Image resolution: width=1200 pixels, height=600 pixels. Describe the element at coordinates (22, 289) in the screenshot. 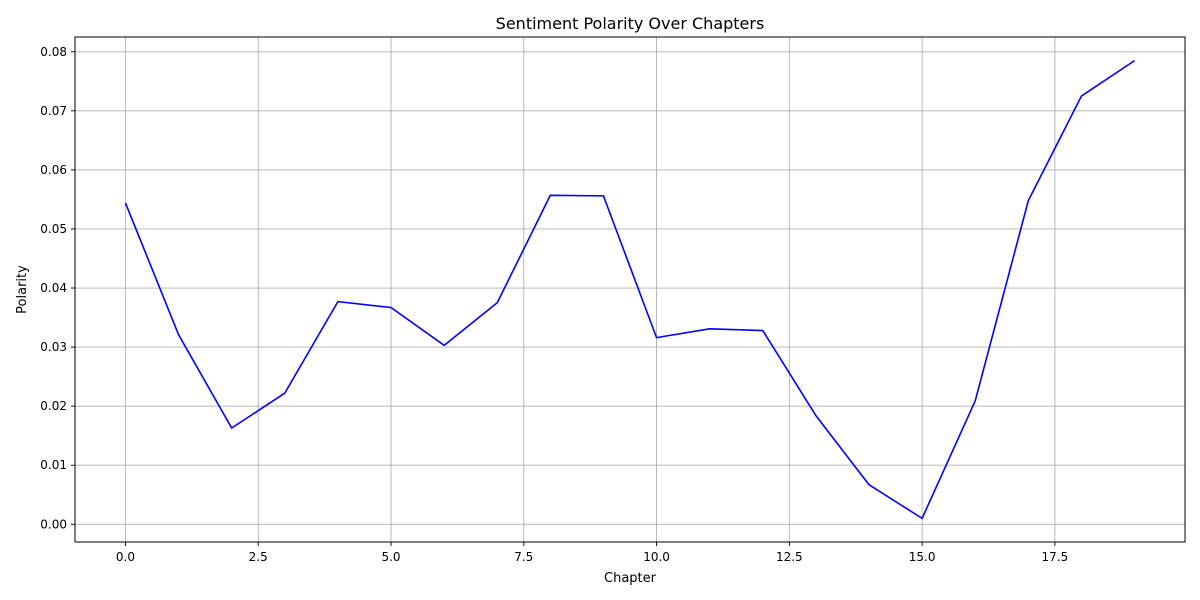

I see `y-axis-label: Polarity` at that location.